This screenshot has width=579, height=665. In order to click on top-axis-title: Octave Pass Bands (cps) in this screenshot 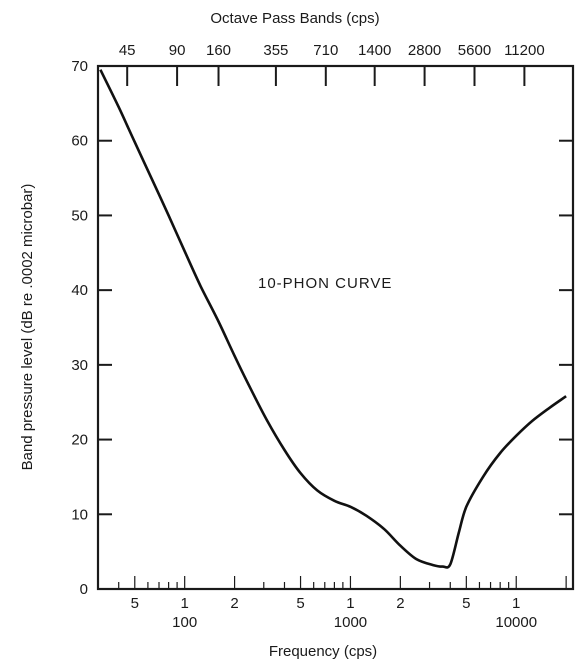, I will do `click(294, 18)`.